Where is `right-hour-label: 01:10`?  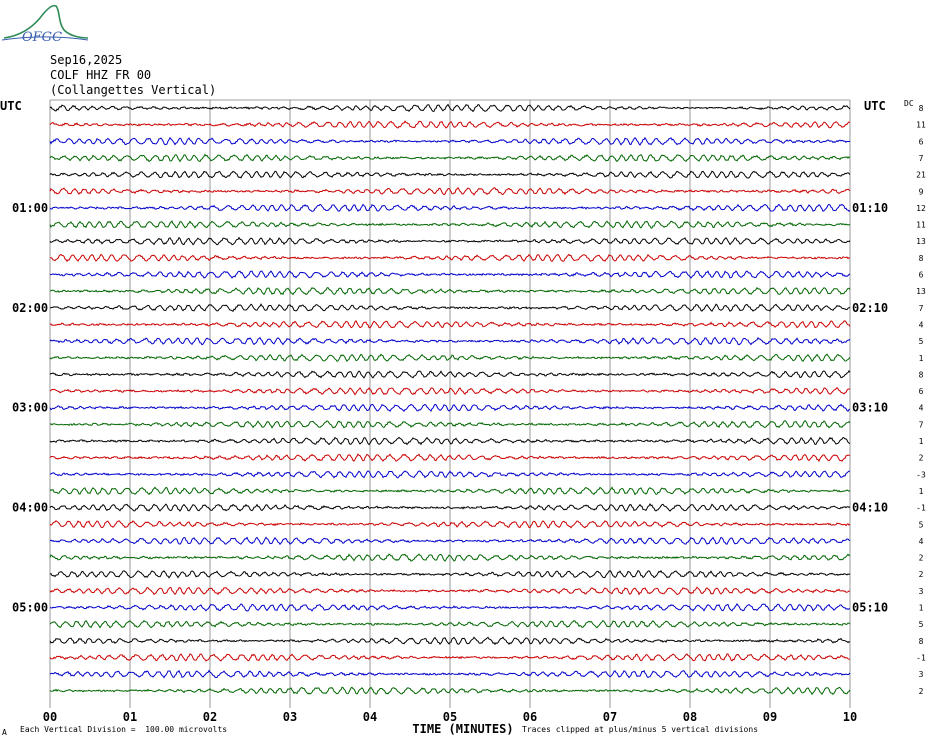
right-hour-label: 01:10 is located at coordinates (870, 208).